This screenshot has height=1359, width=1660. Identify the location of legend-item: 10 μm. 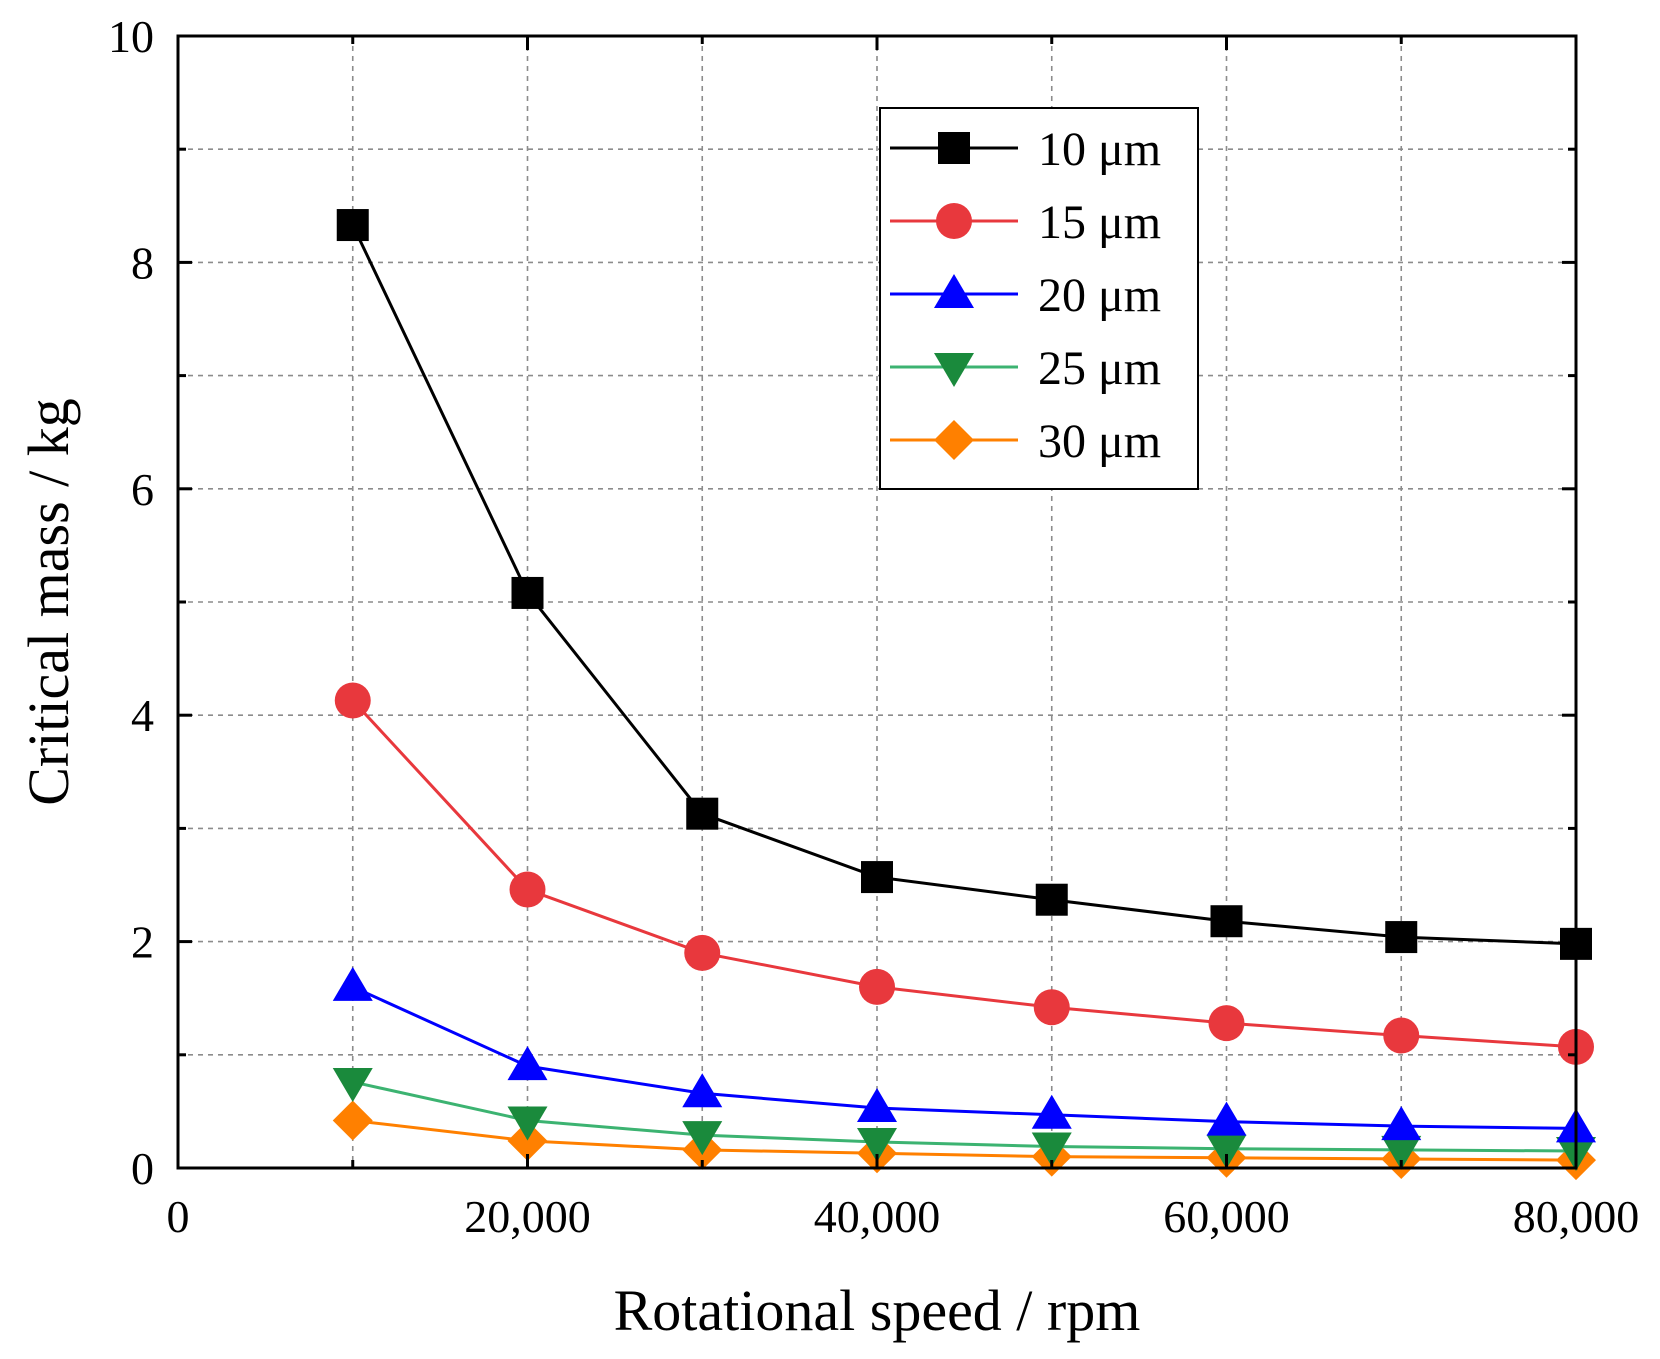
(1025, 149).